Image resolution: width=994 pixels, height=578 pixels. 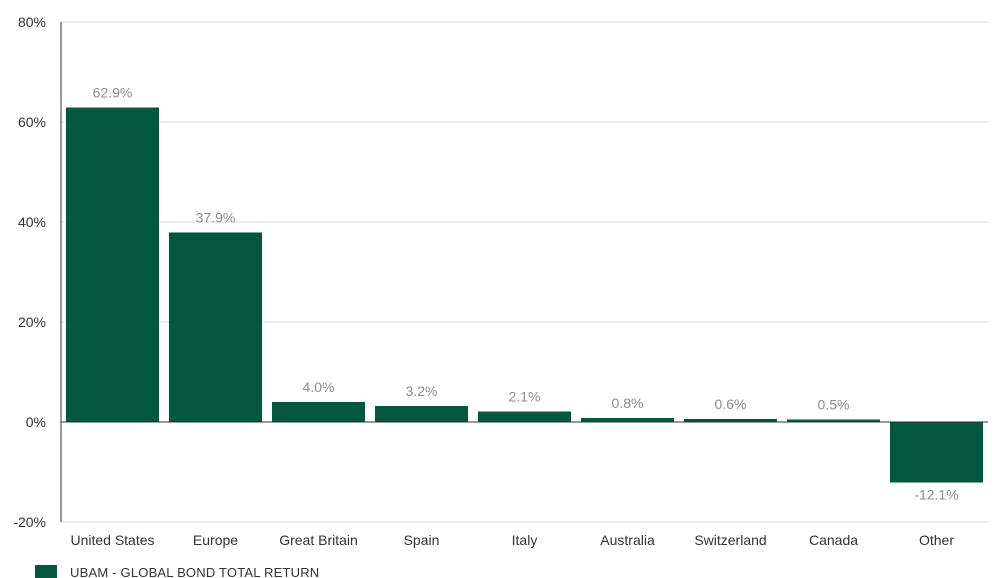 What do you see at coordinates (524, 416) in the screenshot?
I see `bar-italy` at bounding box center [524, 416].